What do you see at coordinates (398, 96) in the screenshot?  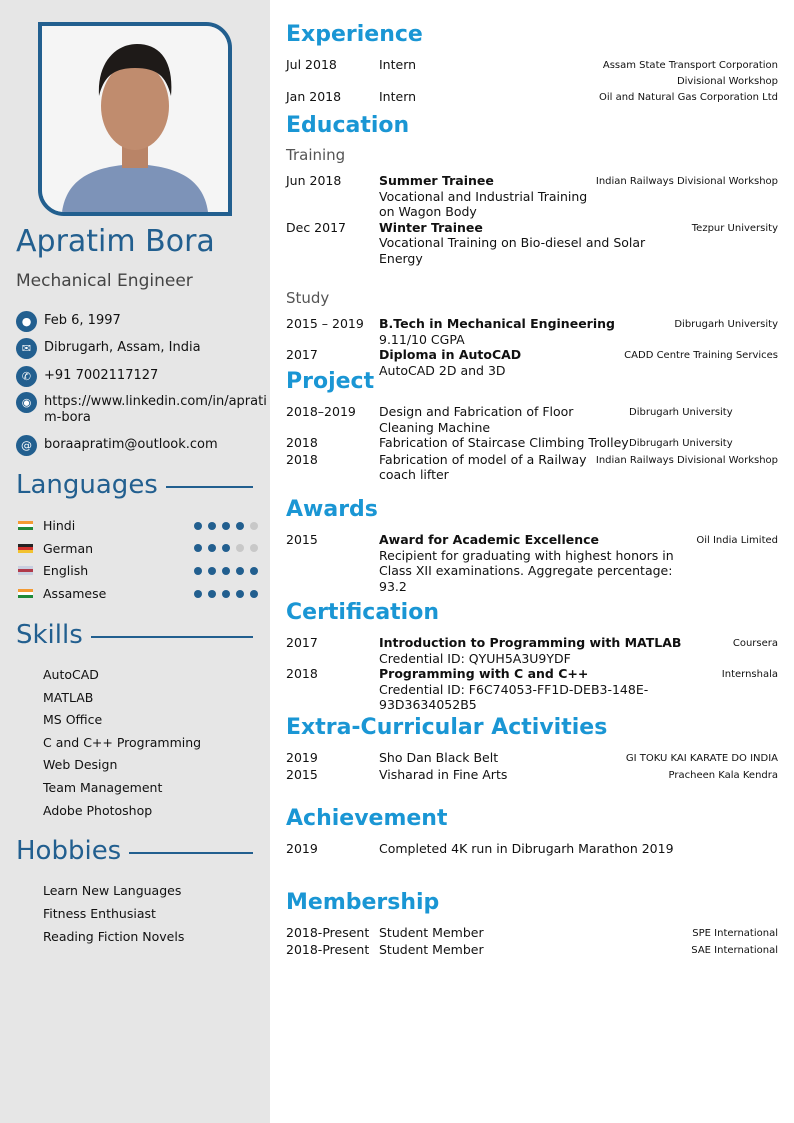 I see `entry-title: Intern` at bounding box center [398, 96].